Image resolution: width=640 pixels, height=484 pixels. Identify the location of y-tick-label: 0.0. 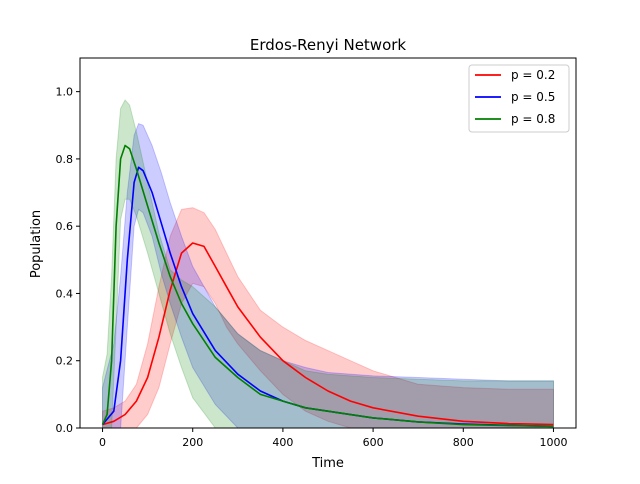
(65, 428).